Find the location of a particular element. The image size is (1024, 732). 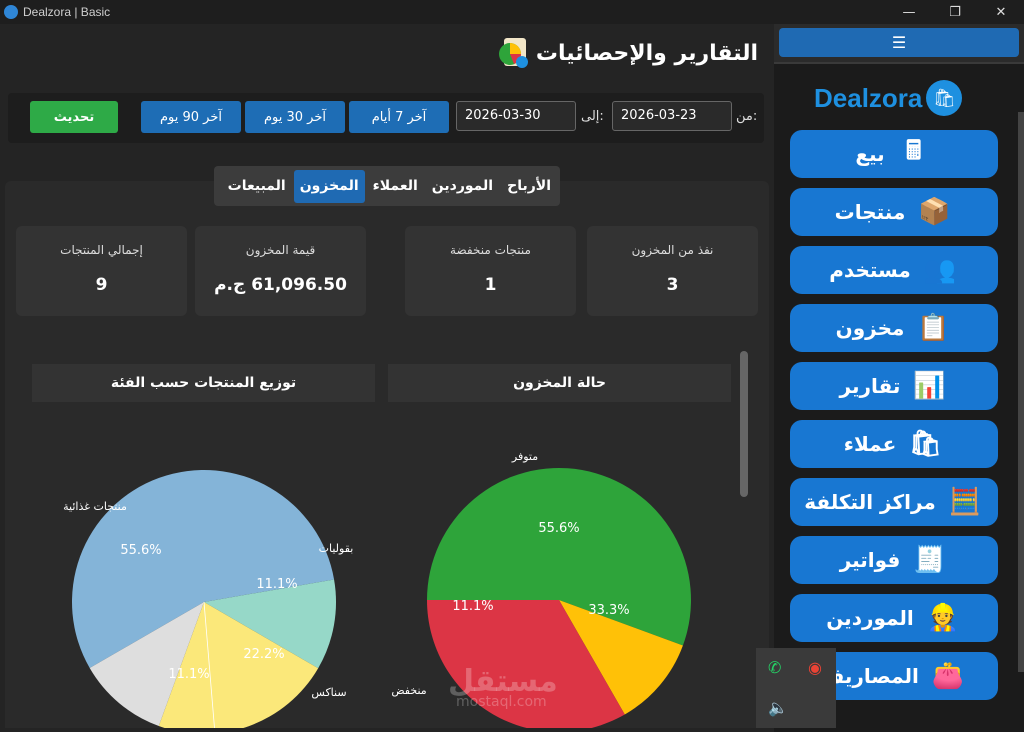

pie-category-label: بقوليات is located at coordinates (336, 548).